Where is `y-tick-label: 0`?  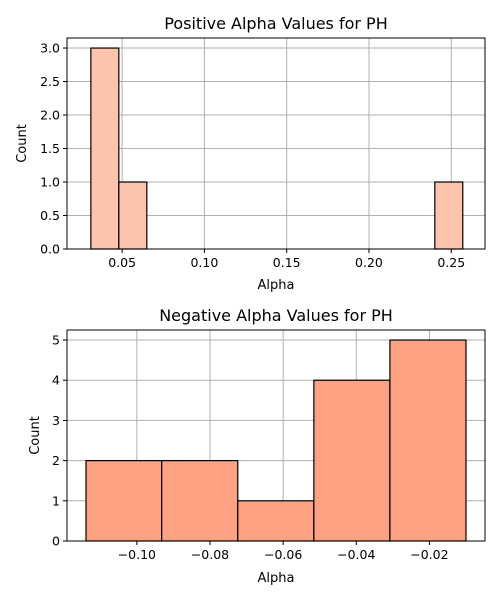
y-tick-label: 0 is located at coordinates (56, 541).